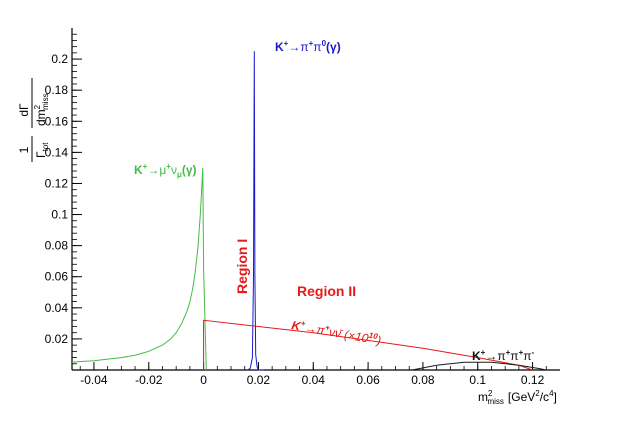  What do you see at coordinates (24, 110) in the screenshot?
I see `y-label-num-right: dΓ` at bounding box center [24, 110].